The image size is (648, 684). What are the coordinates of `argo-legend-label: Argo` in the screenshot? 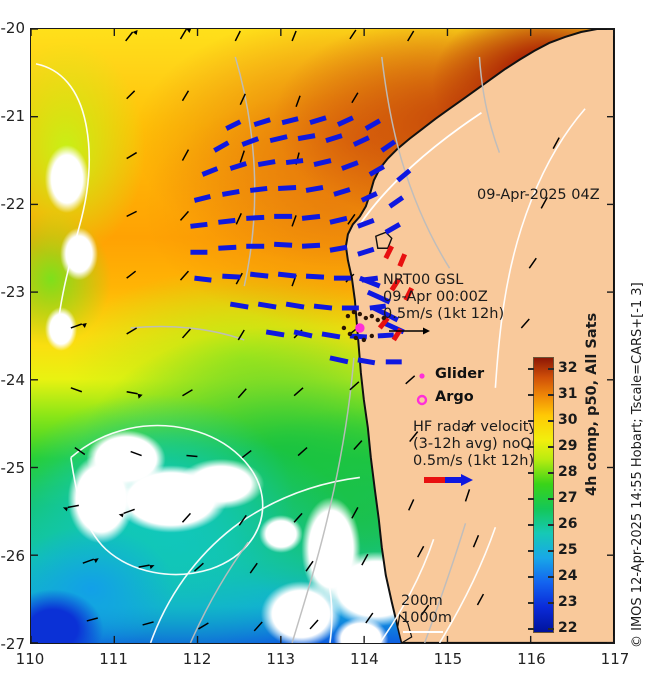 It's located at (454, 397).